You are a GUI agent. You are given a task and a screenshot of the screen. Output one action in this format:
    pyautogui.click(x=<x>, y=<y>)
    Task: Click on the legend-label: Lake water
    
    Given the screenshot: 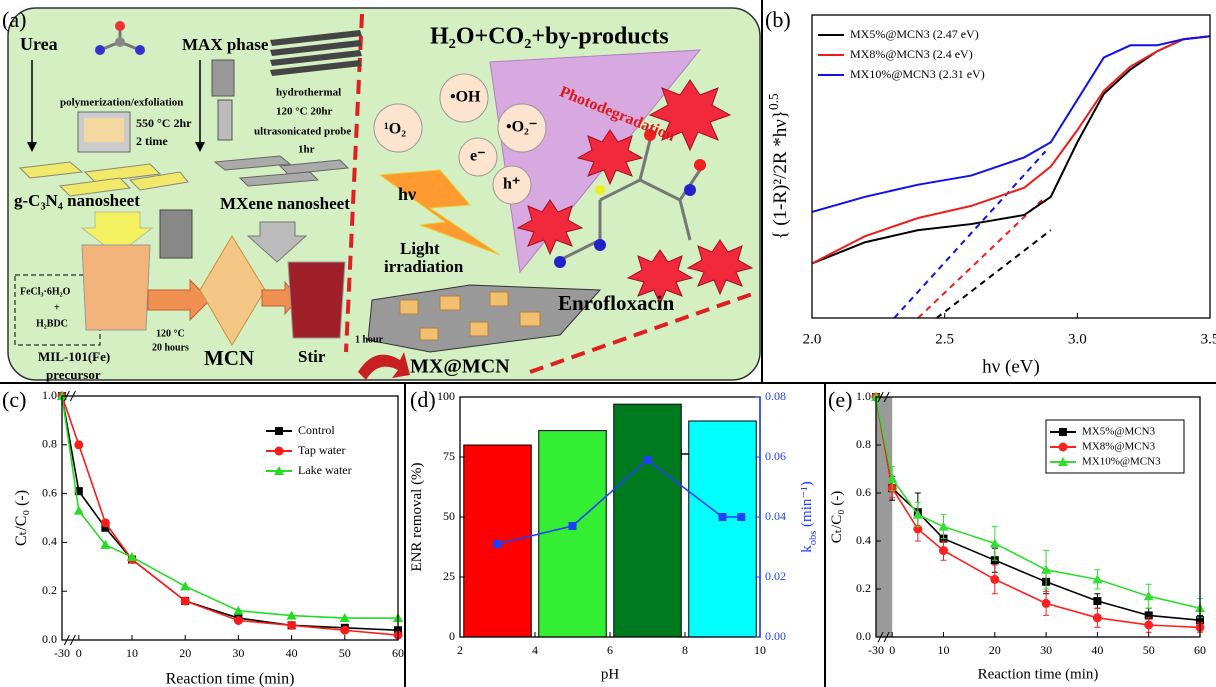 What is the action you would take?
    pyautogui.click(x=325, y=470)
    